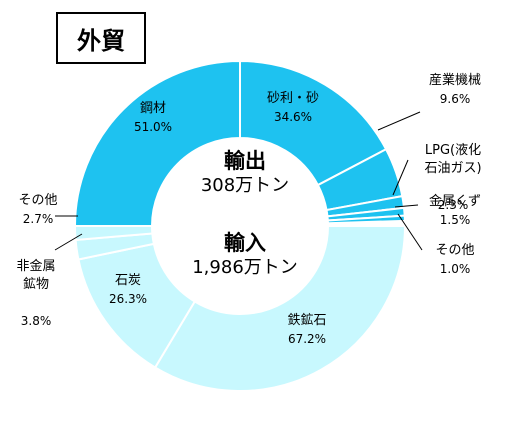 This screenshot has width=509, height=424. Describe the element at coordinates (245, 243) in the screenshot. I see `import-center-name: 輸入` at that location.